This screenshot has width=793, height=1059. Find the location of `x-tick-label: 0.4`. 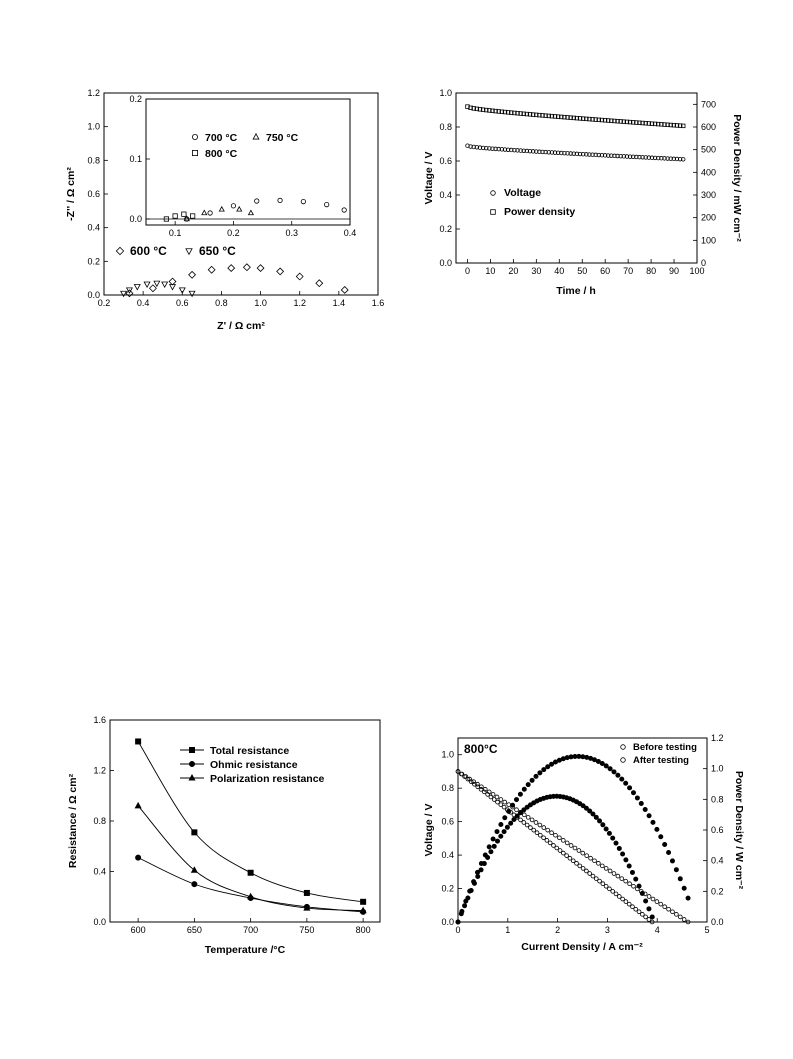

x-tick-label: 0.4 is located at coordinates (143, 303).